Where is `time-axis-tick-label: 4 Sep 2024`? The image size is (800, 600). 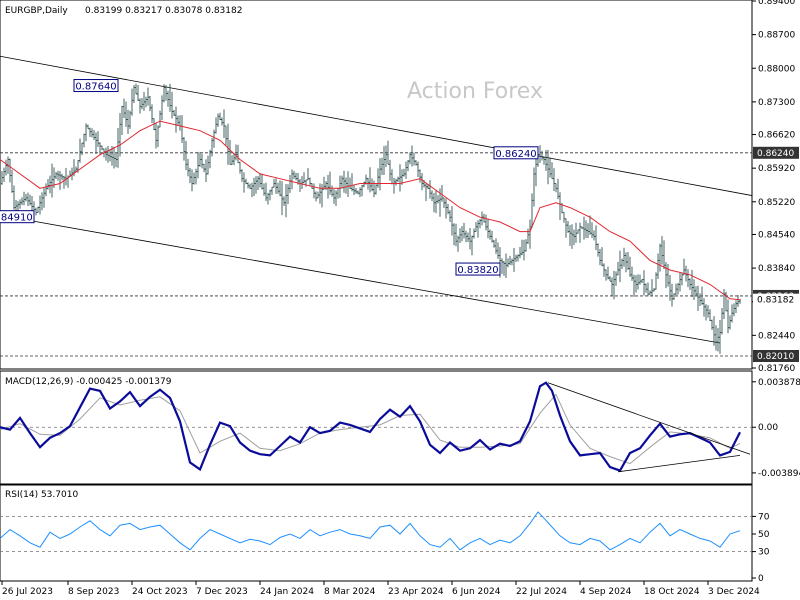
time-axis-tick-label: 4 Sep 2024 is located at coordinates (606, 592).